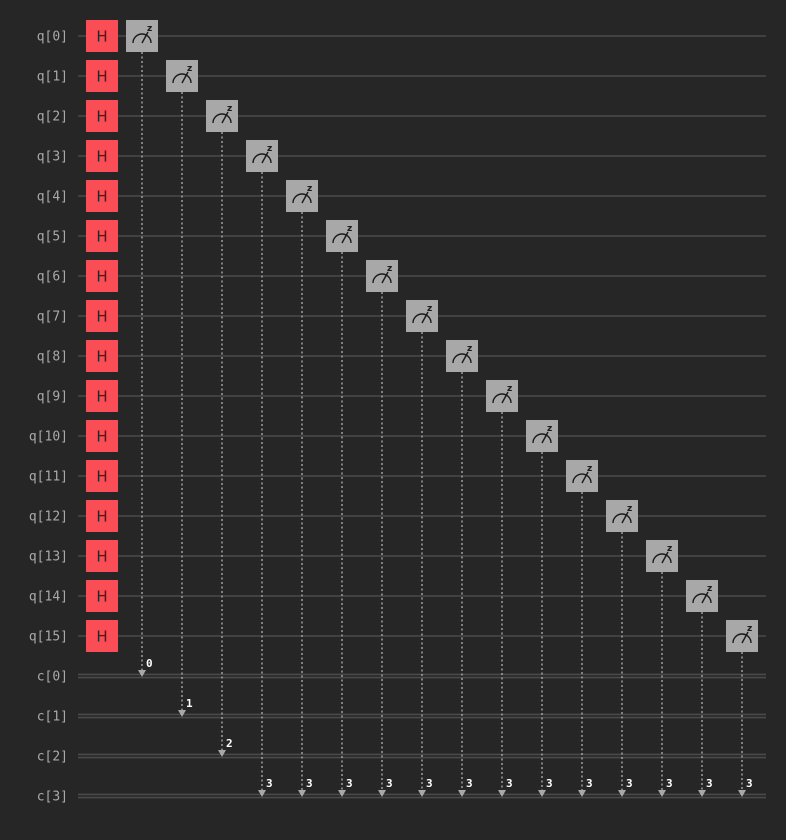 The width and height of the screenshot is (786, 840). I want to click on clbit-label: c[2], so click(52, 757).